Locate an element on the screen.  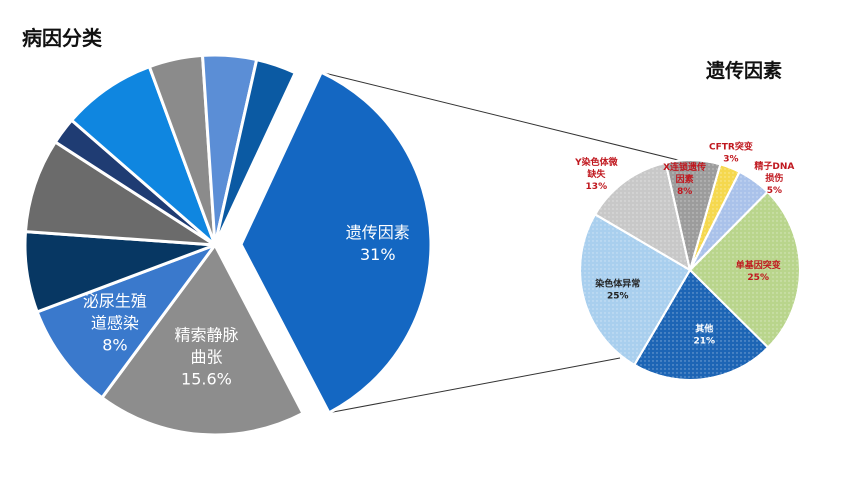
sub-slice-label-line: 13% is located at coordinates (597, 187).